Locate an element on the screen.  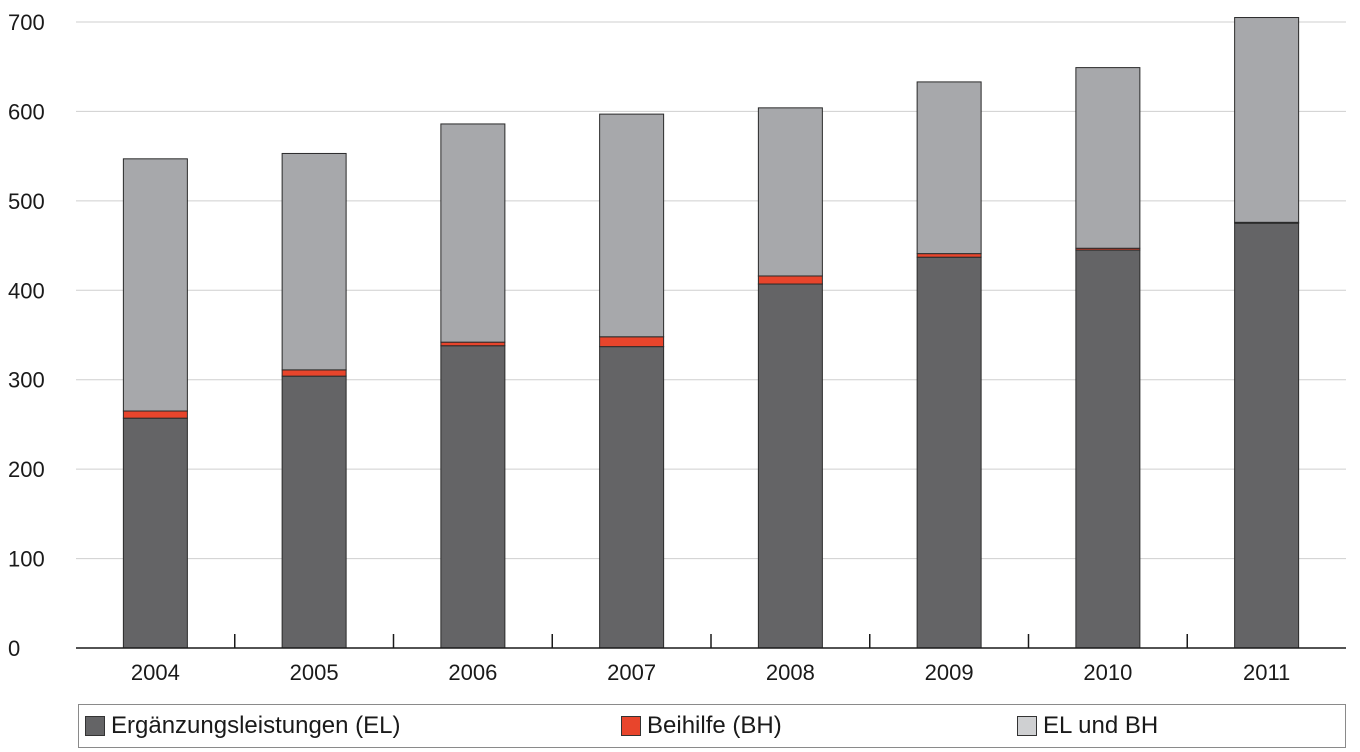
y-axis-tick-labels: 0 100 200 300 400 500 600 700 is located at coordinates (26, 335).